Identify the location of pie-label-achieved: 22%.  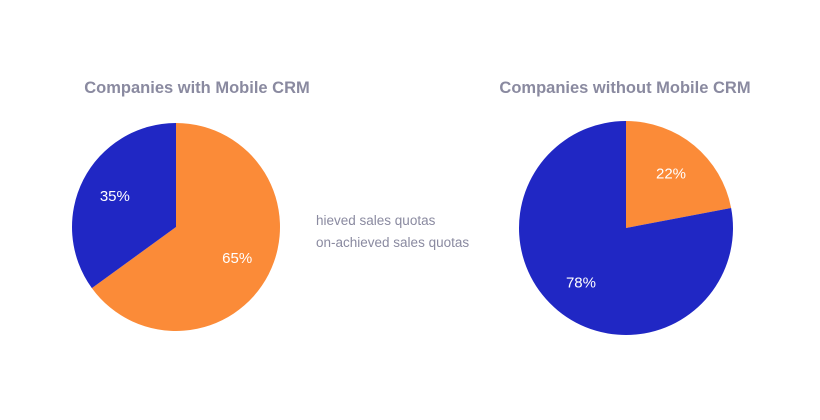
(671, 174).